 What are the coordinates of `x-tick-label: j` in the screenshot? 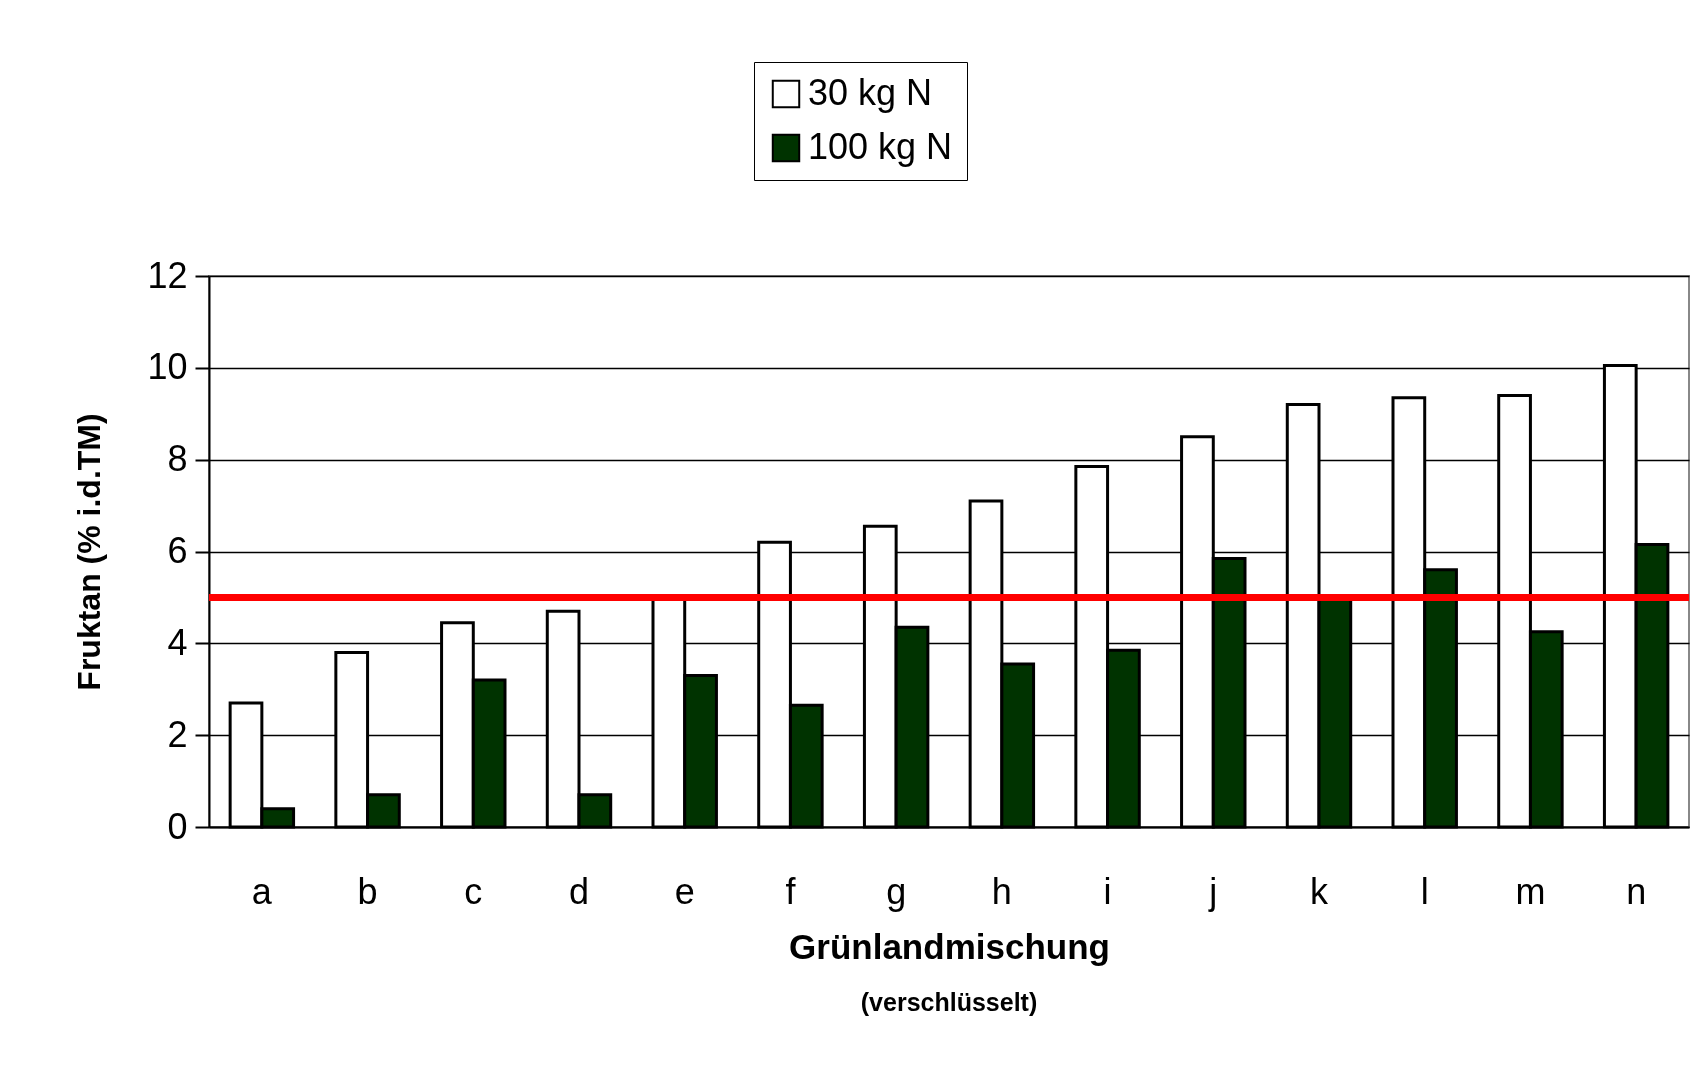 It's located at (1213, 891).